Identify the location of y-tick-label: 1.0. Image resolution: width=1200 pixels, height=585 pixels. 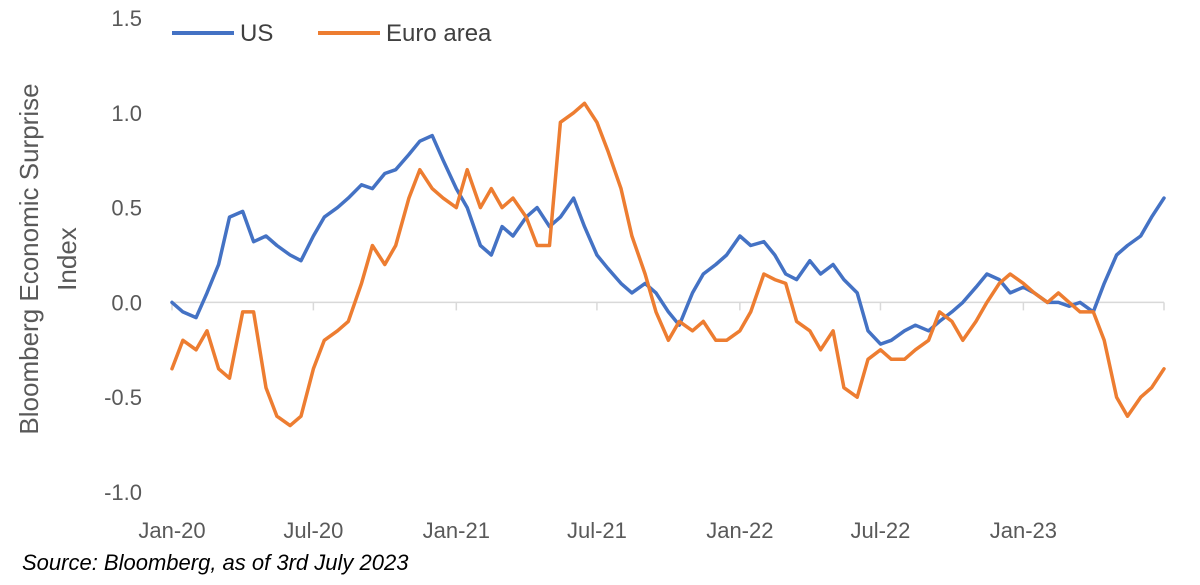
(126, 113).